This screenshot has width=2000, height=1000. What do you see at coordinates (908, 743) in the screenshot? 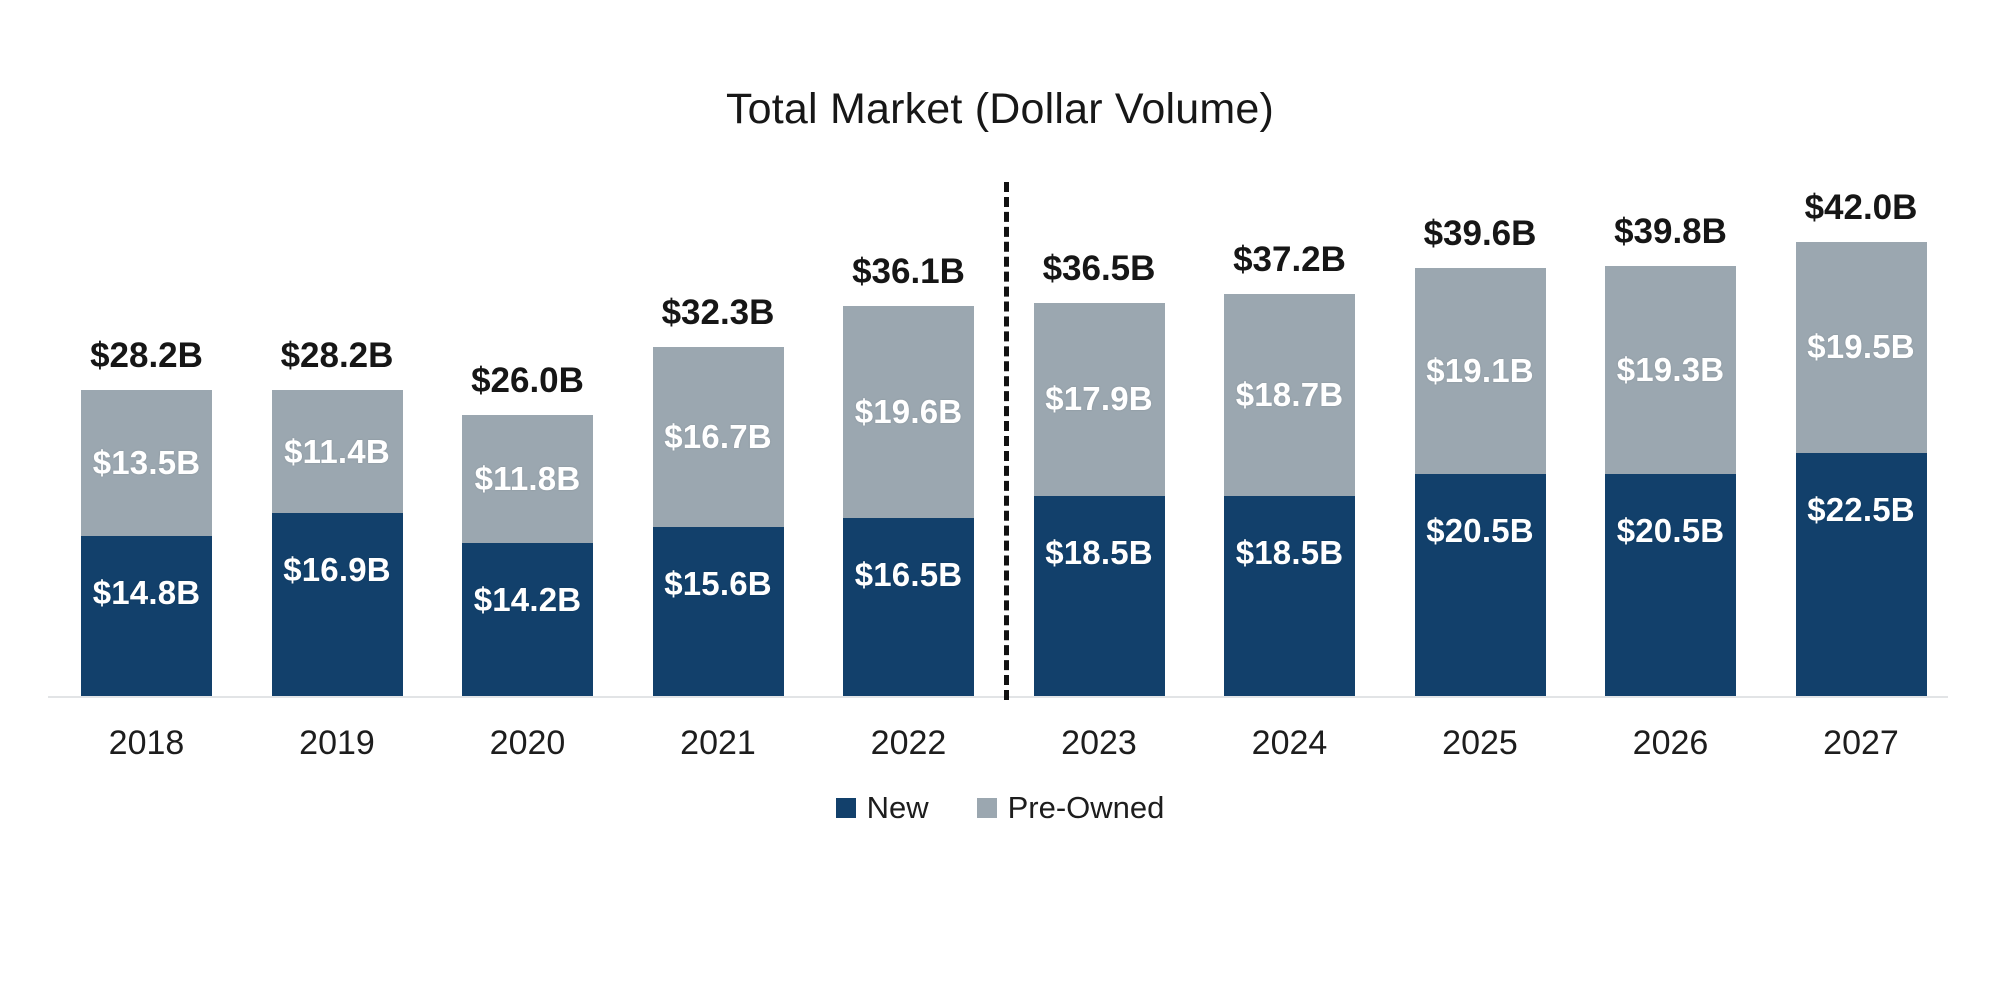
I see `x-axis-tick-label: 2022` at bounding box center [908, 743].